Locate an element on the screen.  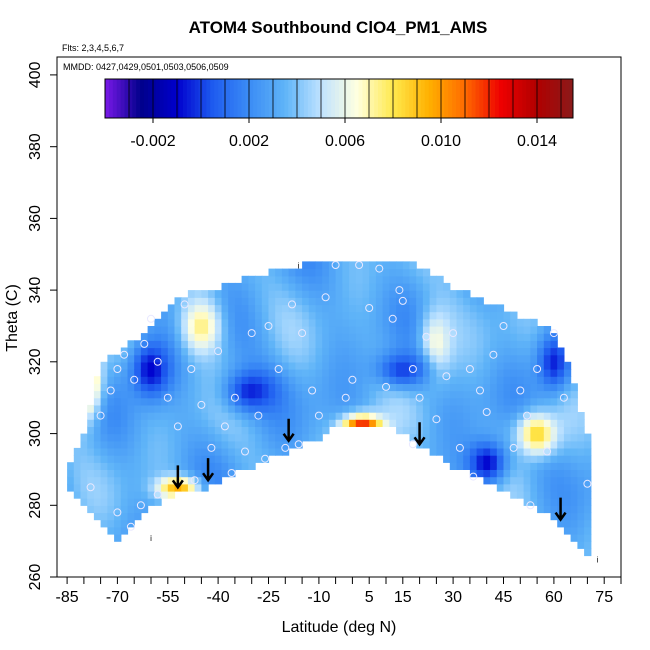
x-tick-label: -70 is located at coordinates (117, 597).